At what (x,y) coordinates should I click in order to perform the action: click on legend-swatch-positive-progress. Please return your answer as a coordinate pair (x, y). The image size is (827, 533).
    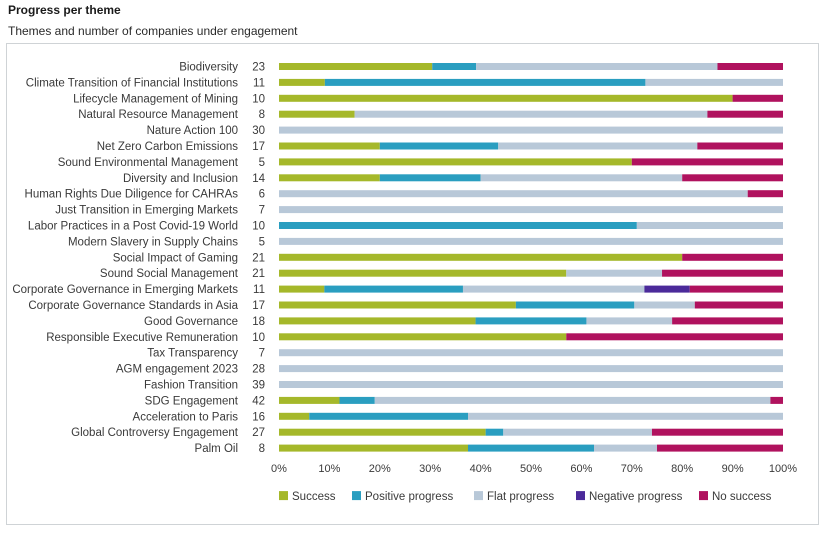
    Looking at the image, I should click on (356, 496).